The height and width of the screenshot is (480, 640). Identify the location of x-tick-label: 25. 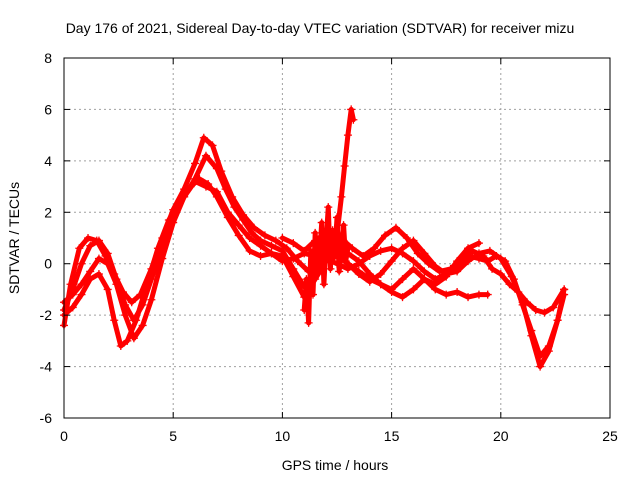
(610, 436).